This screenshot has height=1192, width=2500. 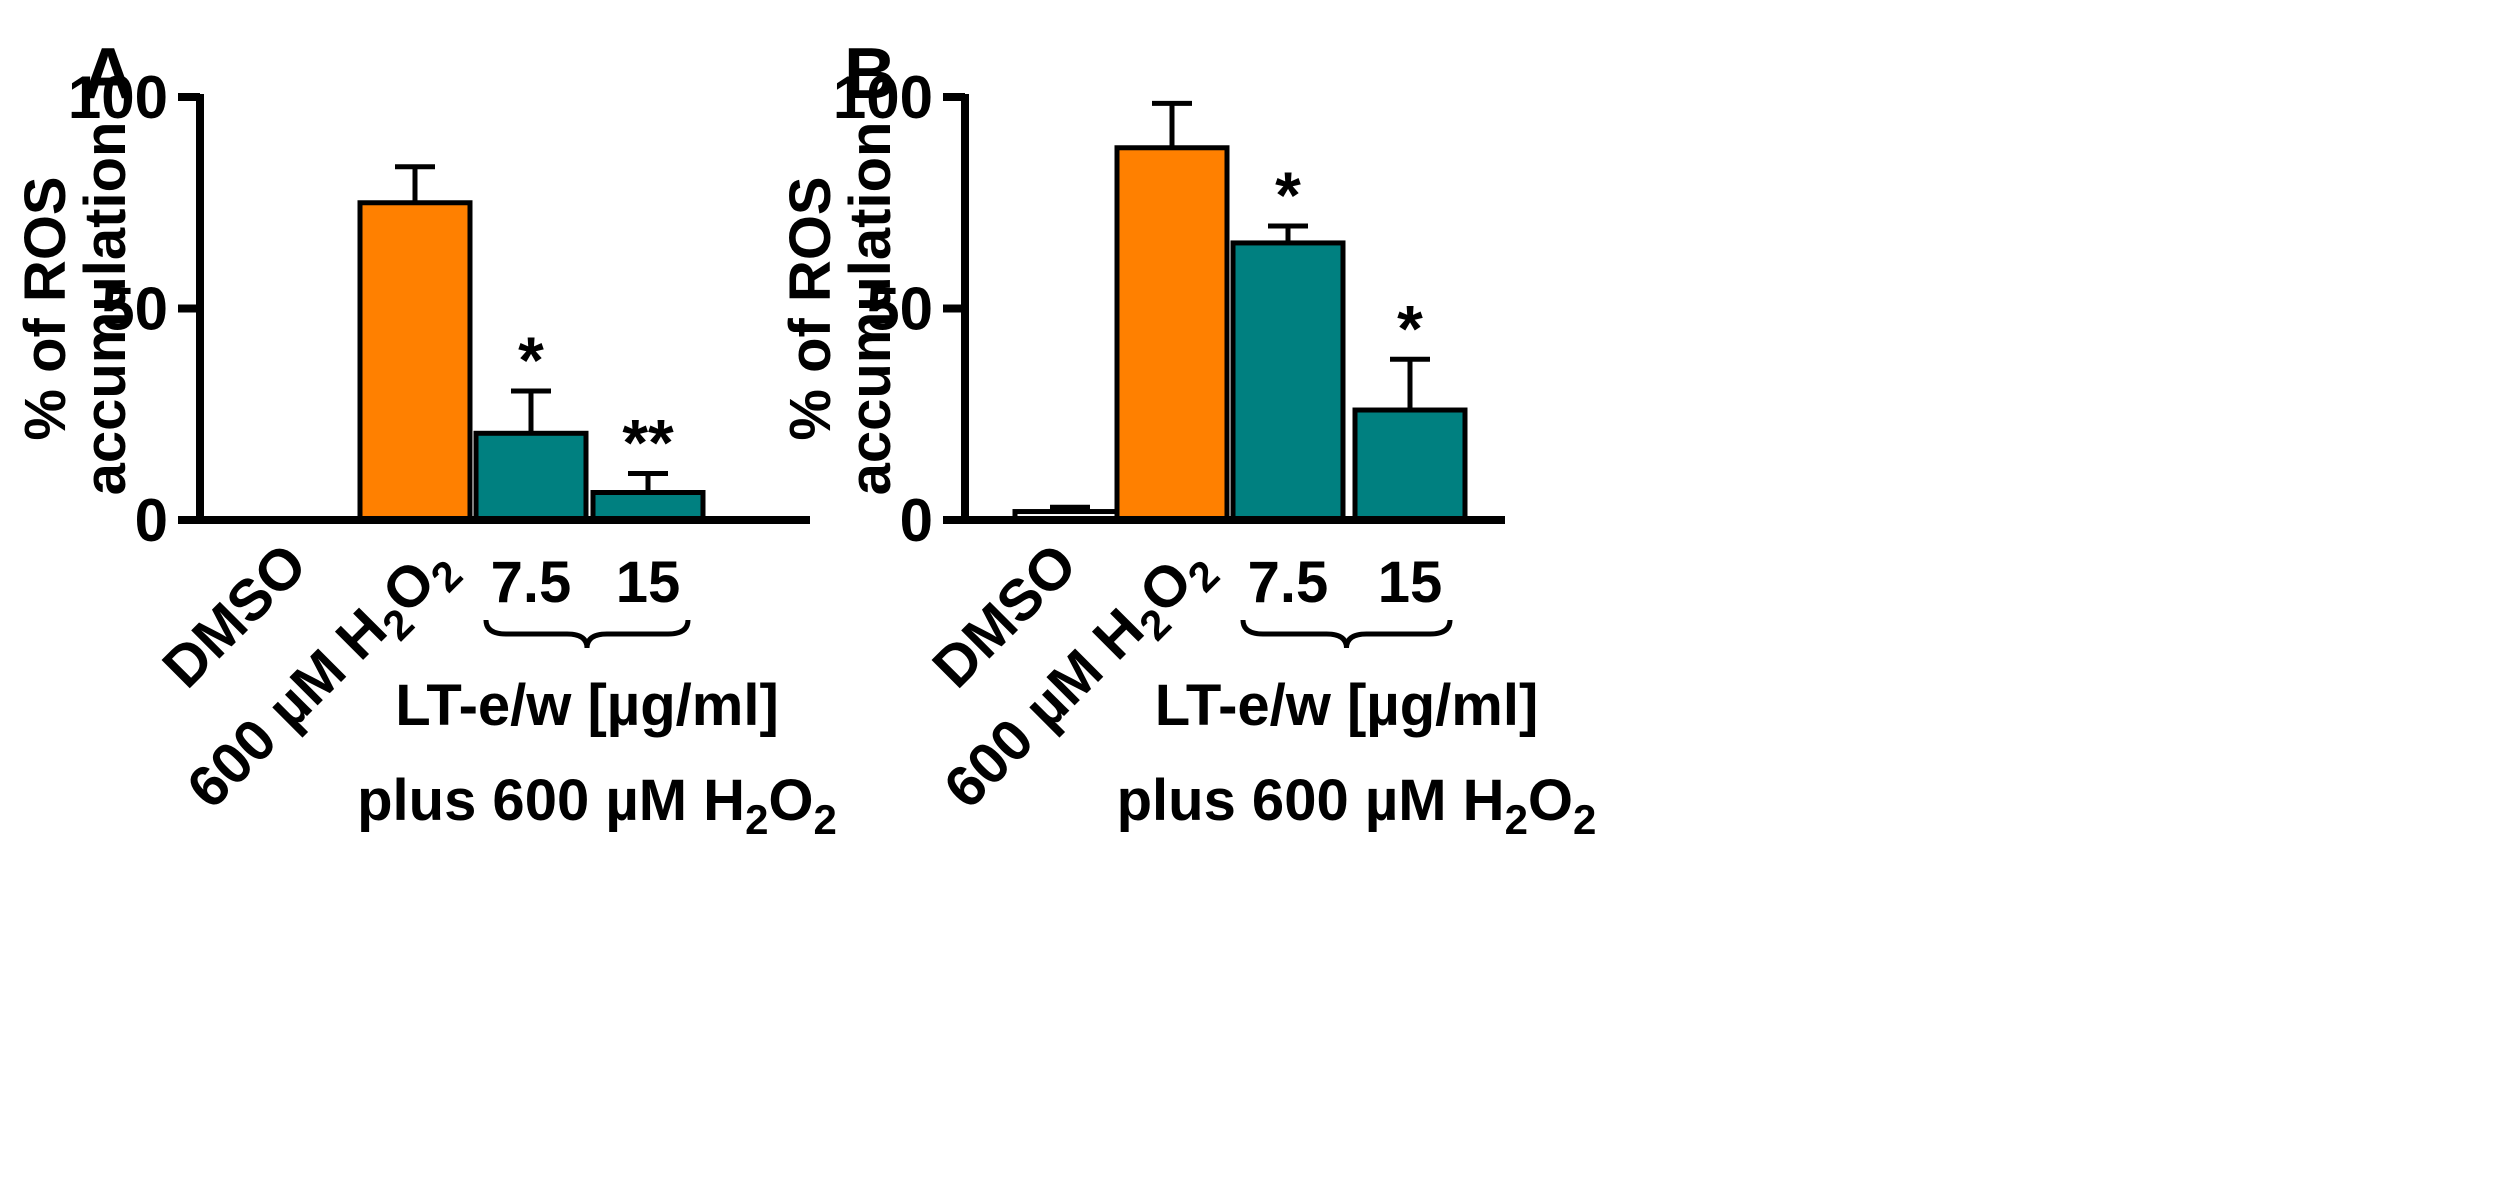 I want to click on panel-letter: B, so click(x=870, y=74).